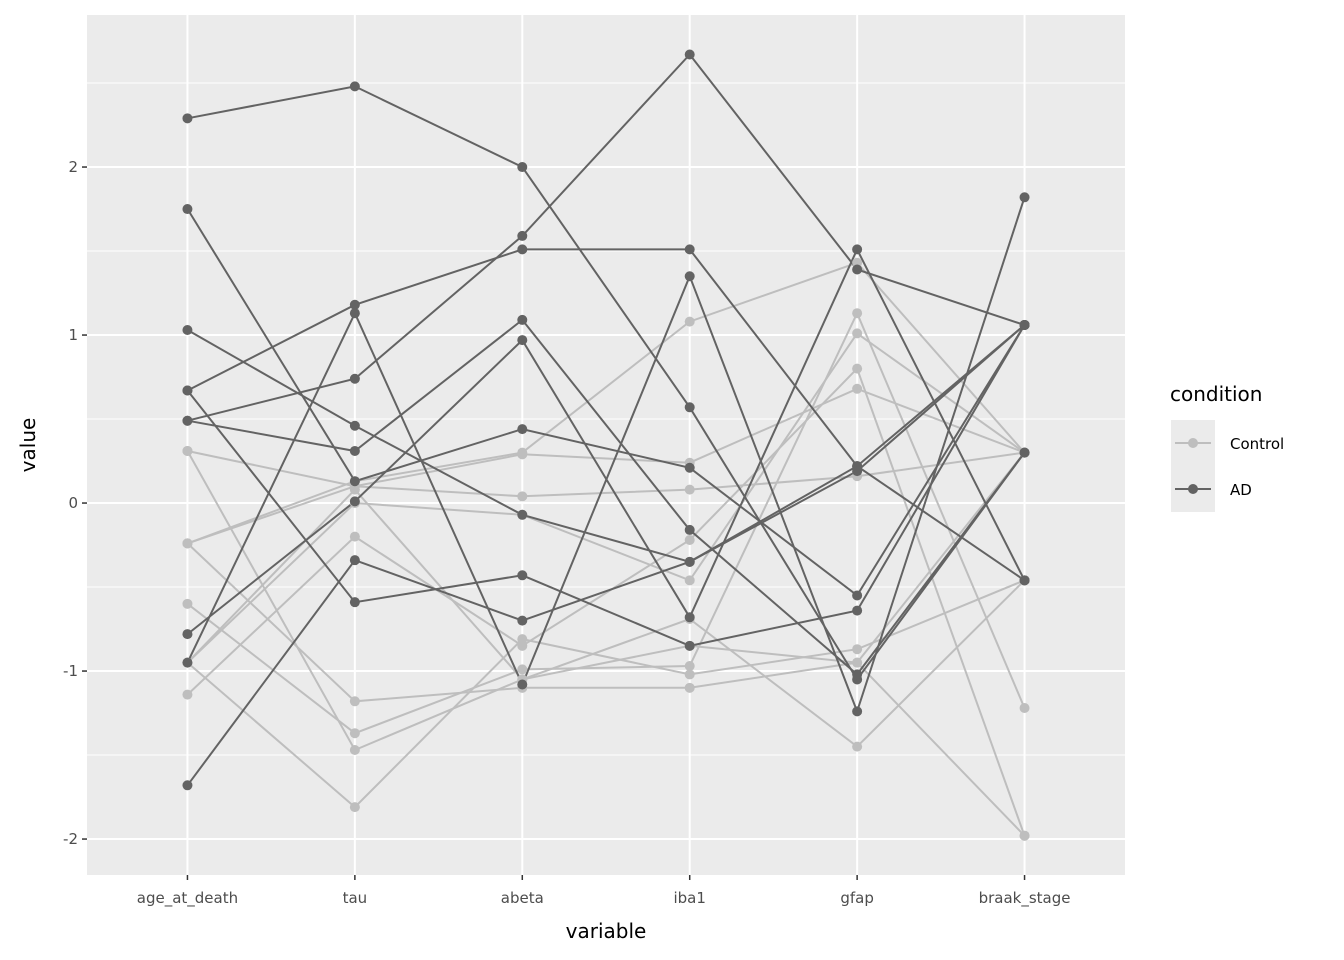 The width and height of the screenshot is (1344, 960). What do you see at coordinates (28, 445) in the screenshot?
I see `y-axis-title: value` at bounding box center [28, 445].